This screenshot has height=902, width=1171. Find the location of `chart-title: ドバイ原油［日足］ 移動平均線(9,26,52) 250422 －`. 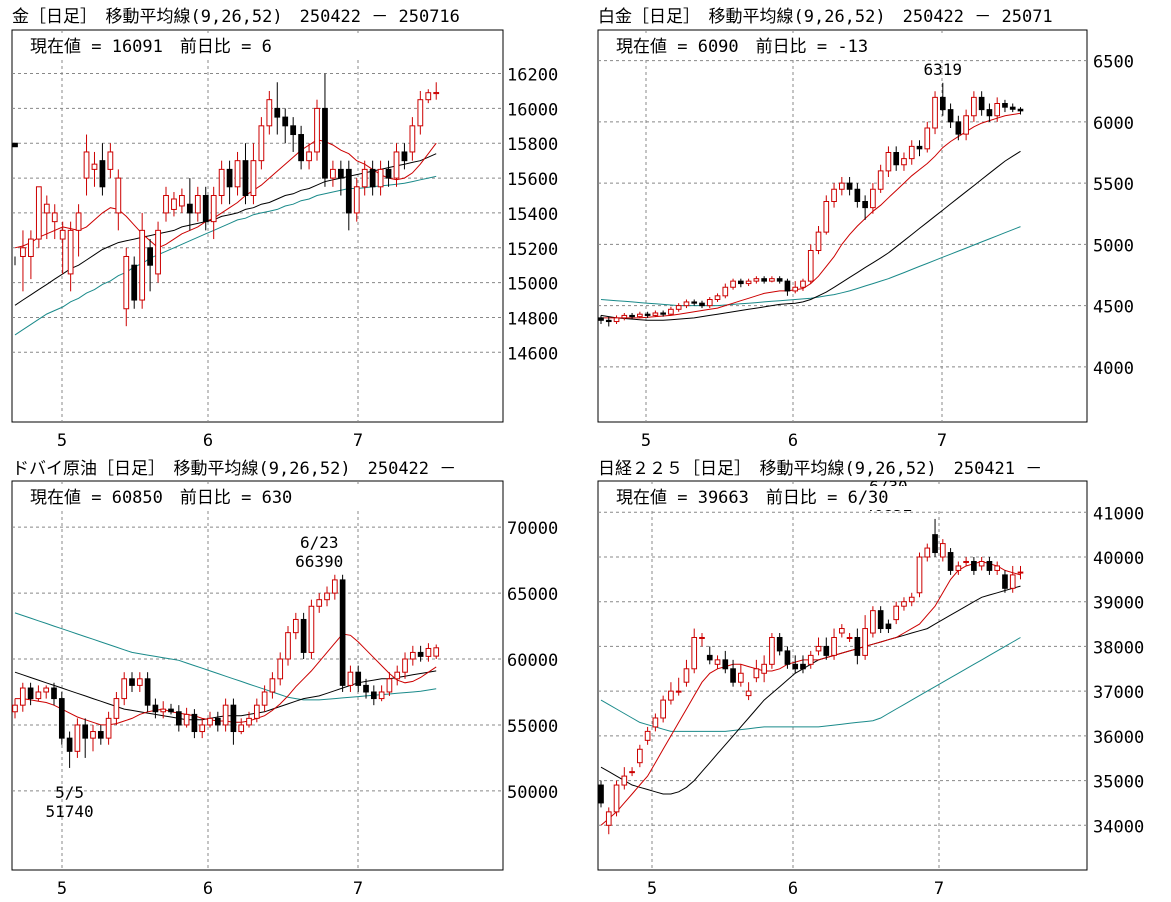

chart-title: ドバイ原油［日足］ 移動平均線(9,26,52) 250422 － is located at coordinates (234, 469).